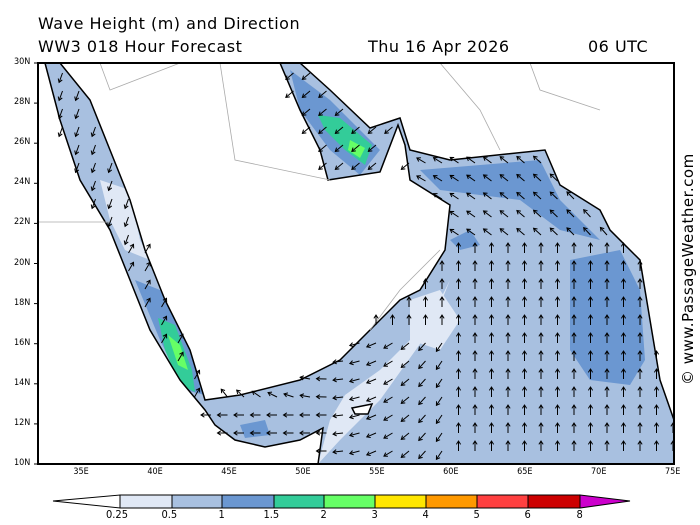  What do you see at coordinates (599, 472) in the screenshot?
I see `lon-label: 70E` at bounding box center [599, 472].